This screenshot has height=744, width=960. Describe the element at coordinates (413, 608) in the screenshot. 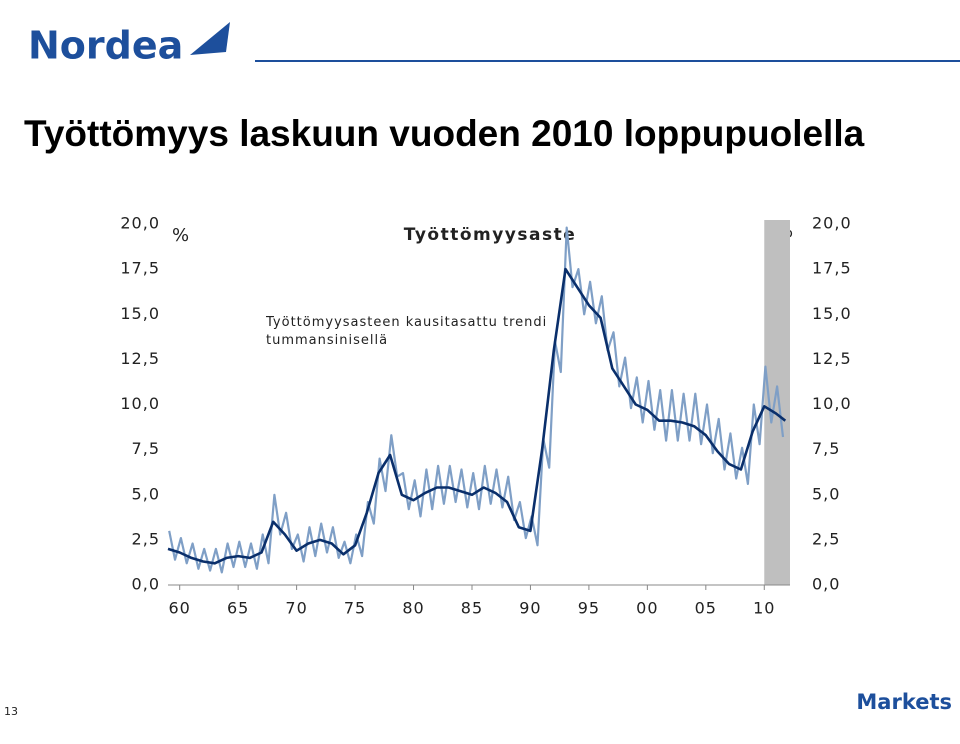

I see `x-tick-label: 80` at that location.